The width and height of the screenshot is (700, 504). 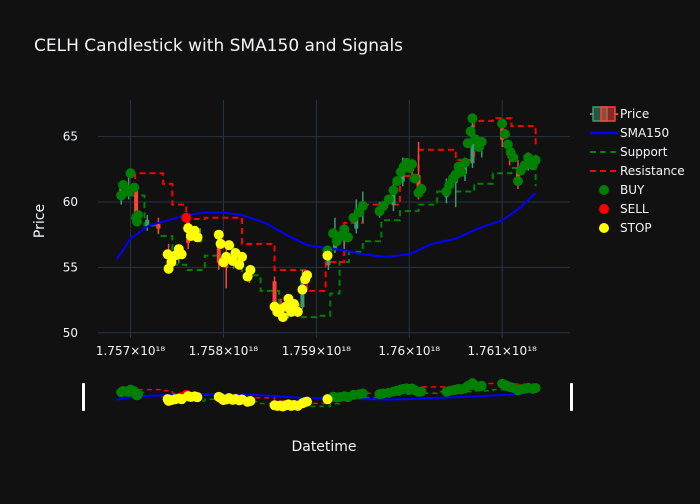 What do you see at coordinates (636, 228) in the screenshot?
I see `legend-label-stop: STOP` at bounding box center [636, 228].